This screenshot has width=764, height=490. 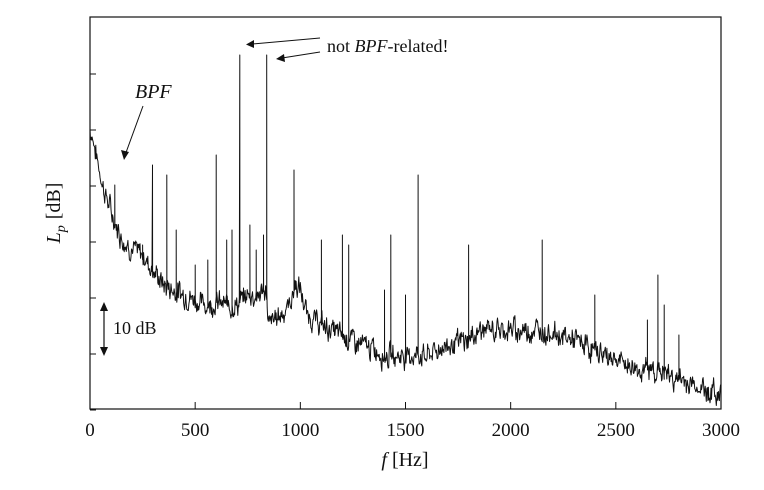 What do you see at coordinates (387, 46) in the screenshot?
I see `not-bpf-annotation-label: not BPF-related!` at bounding box center [387, 46].